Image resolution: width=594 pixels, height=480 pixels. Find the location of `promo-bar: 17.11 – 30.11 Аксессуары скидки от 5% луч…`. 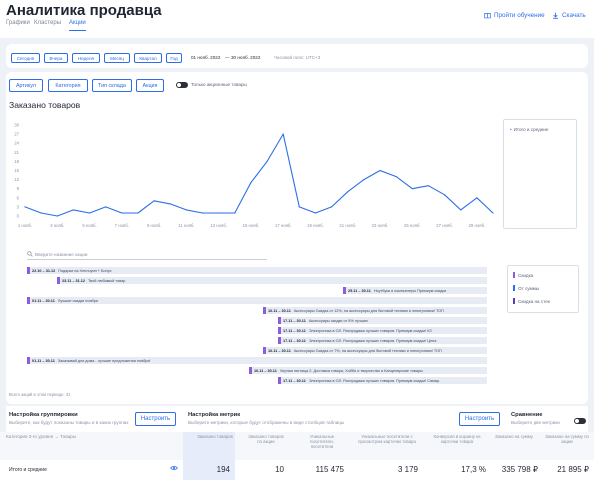

promo-bar: 17.11 – 30.11 Аксессуары скидки от 5% луч… is located at coordinates (382, 320).